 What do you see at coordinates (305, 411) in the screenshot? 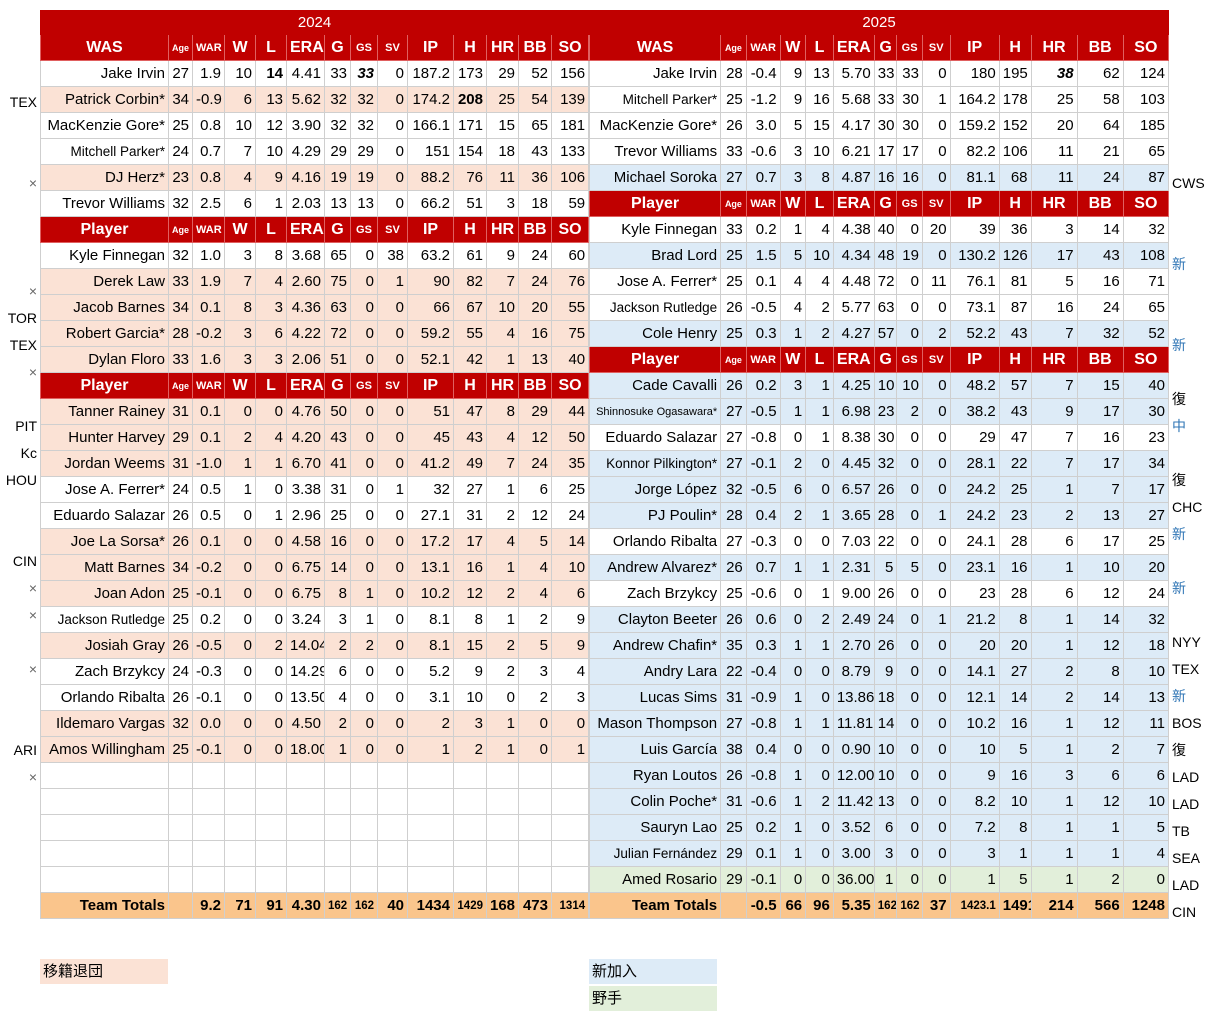
I see `stat-era: 4.76` at bounding box center [305, 411].